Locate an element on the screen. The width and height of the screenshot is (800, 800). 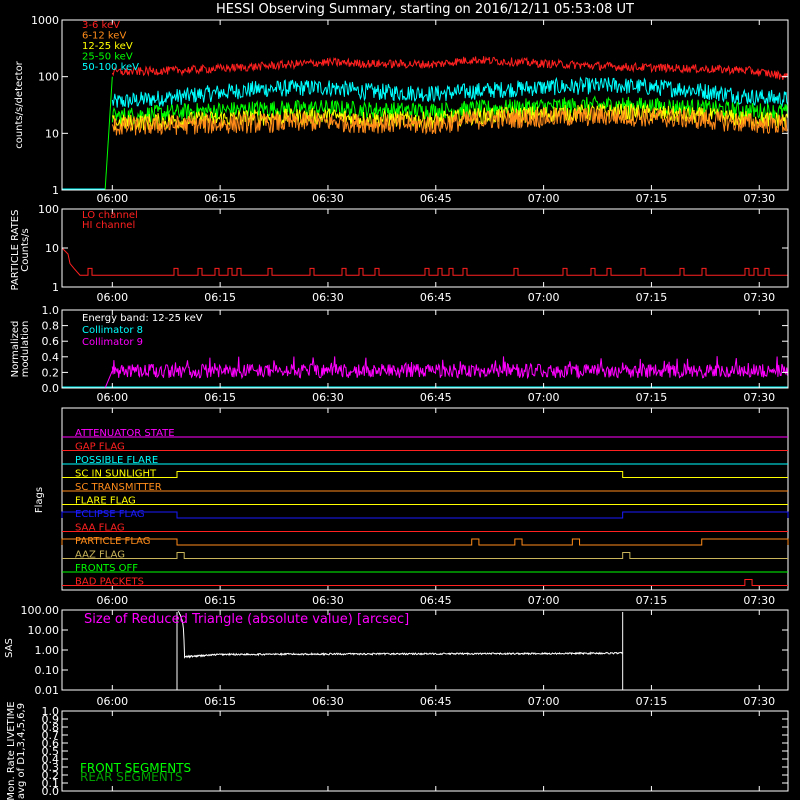
y-axis-label: modulation is located at coordinates (25, 349).